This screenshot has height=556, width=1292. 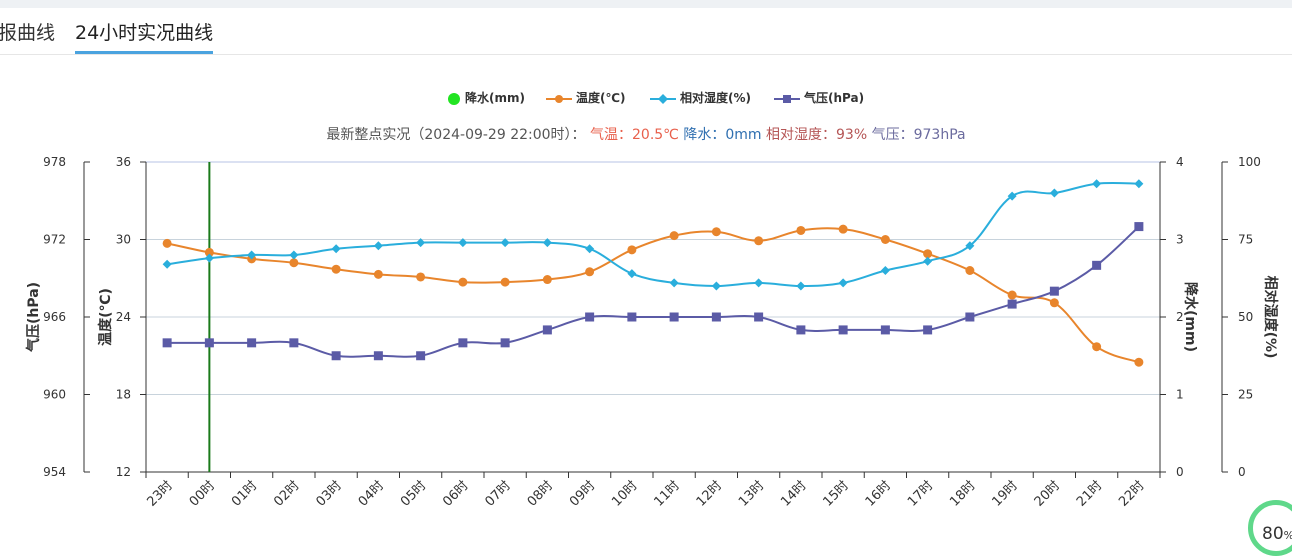 I want to click on humidity-tick-label: 100, so click(x=1249, y=162).